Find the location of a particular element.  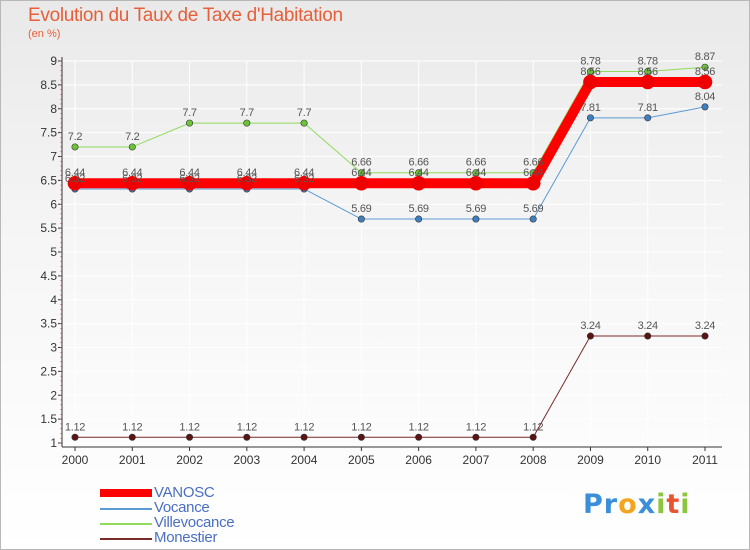

y-tick-label: 4.5 is located at coordinates (48, 276).